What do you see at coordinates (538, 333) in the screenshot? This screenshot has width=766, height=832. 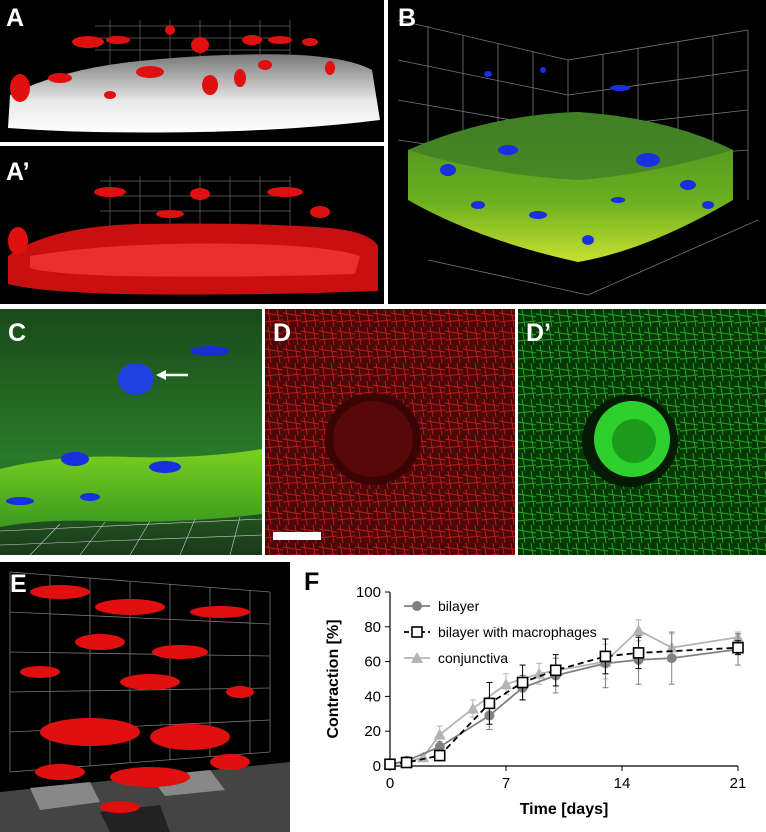 I see `panel-d-prime-label: D’` at bounding box center [538, 333].